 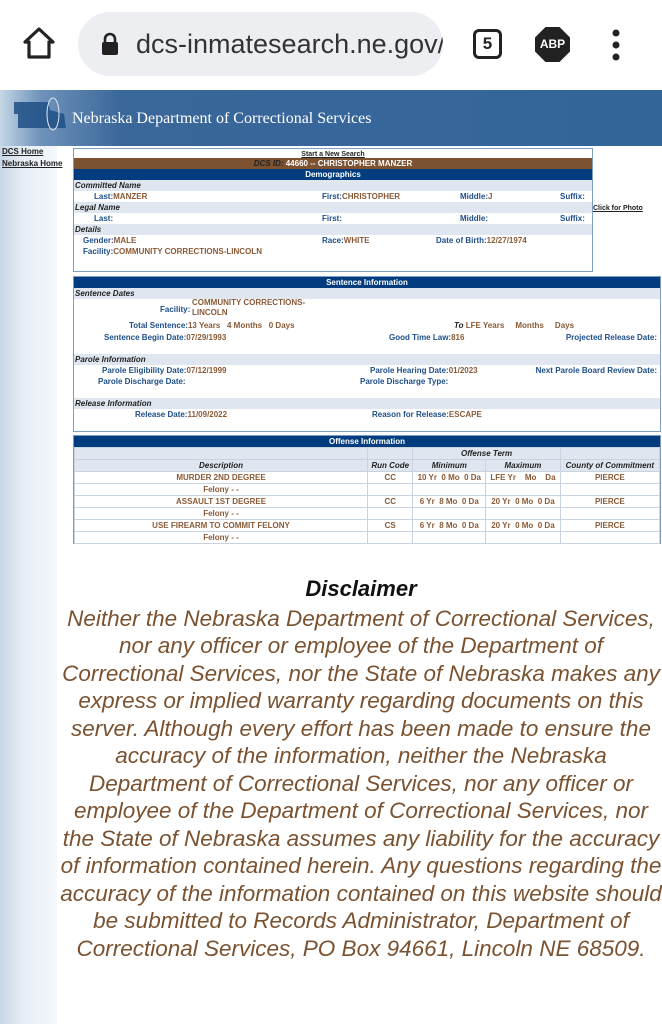 I want to click on parole-heading: Parole Information, so click(x=367, y=359).